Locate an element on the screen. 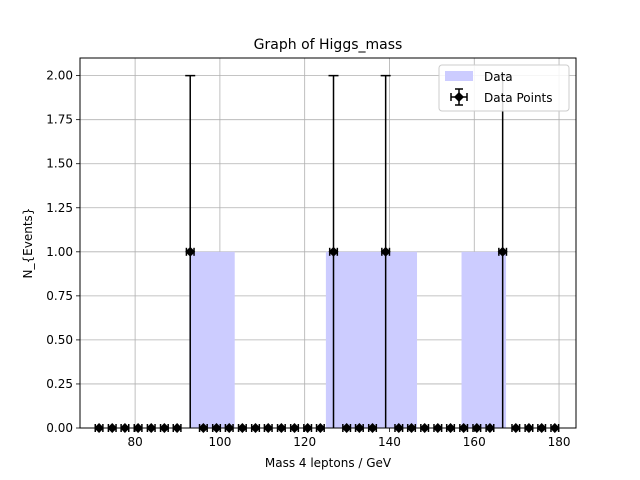 Image resolution: width=640 pixels, height=480 pixels. legend-datapoints-label: Data Points is located at coordinates (518, 98).